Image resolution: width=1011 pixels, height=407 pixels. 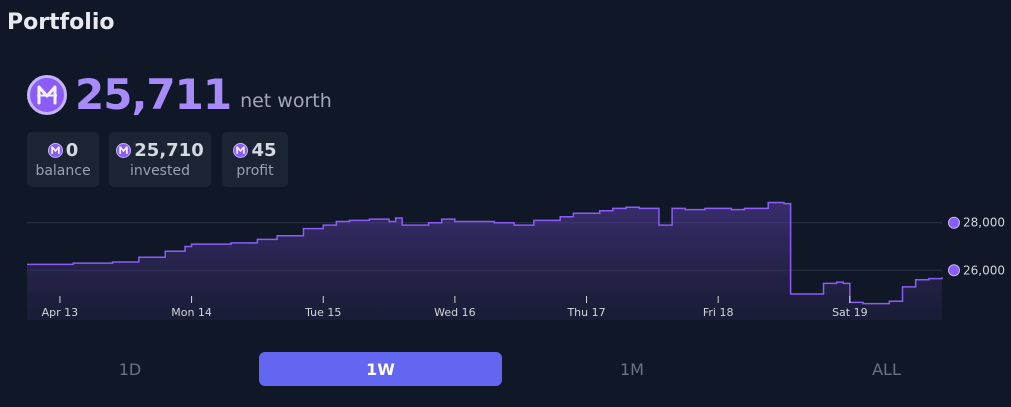 I want to click on tab-1d: 1D, so click(x=130, y=369).